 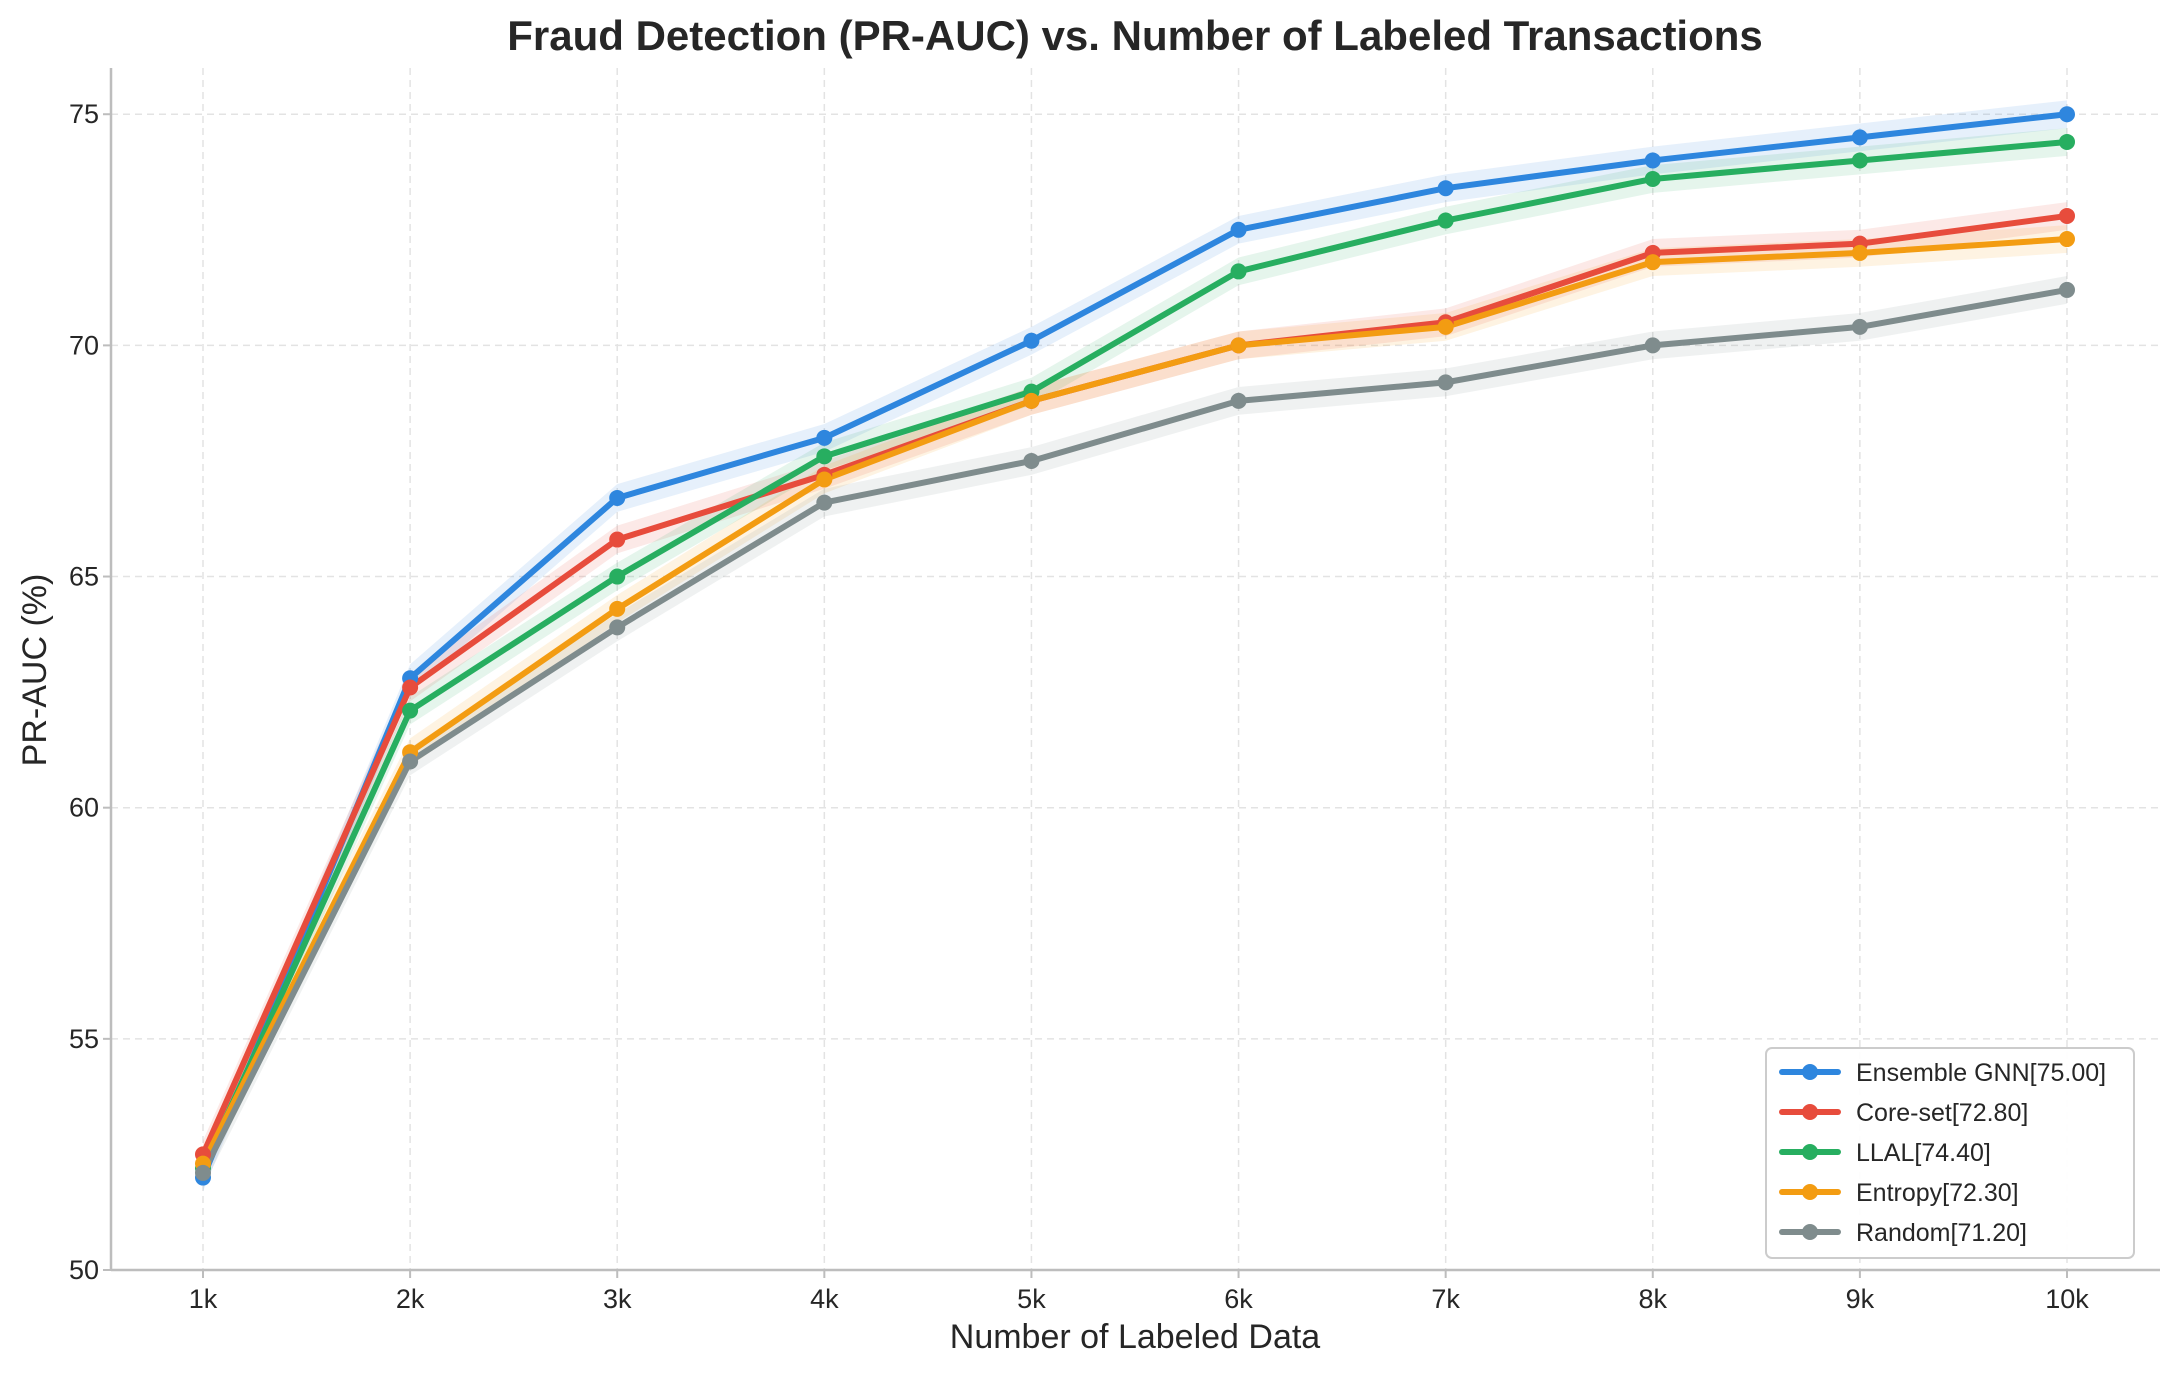 What do you see at coordinates (84, 1039) in the screenshot?
I see `y-tick-label: 55` at bounding box center [84, 1039].